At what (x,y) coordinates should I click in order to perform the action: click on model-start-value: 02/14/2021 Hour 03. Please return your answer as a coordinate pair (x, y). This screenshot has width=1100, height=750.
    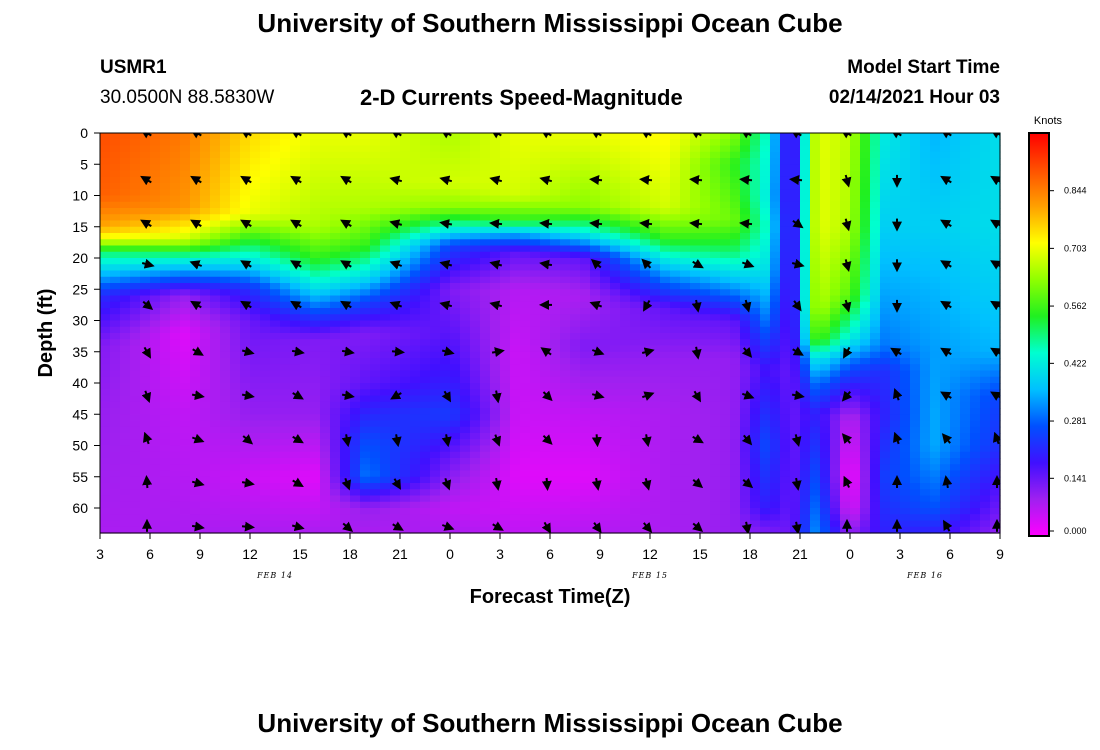
    Looking at the image, I should click on (914, 97).